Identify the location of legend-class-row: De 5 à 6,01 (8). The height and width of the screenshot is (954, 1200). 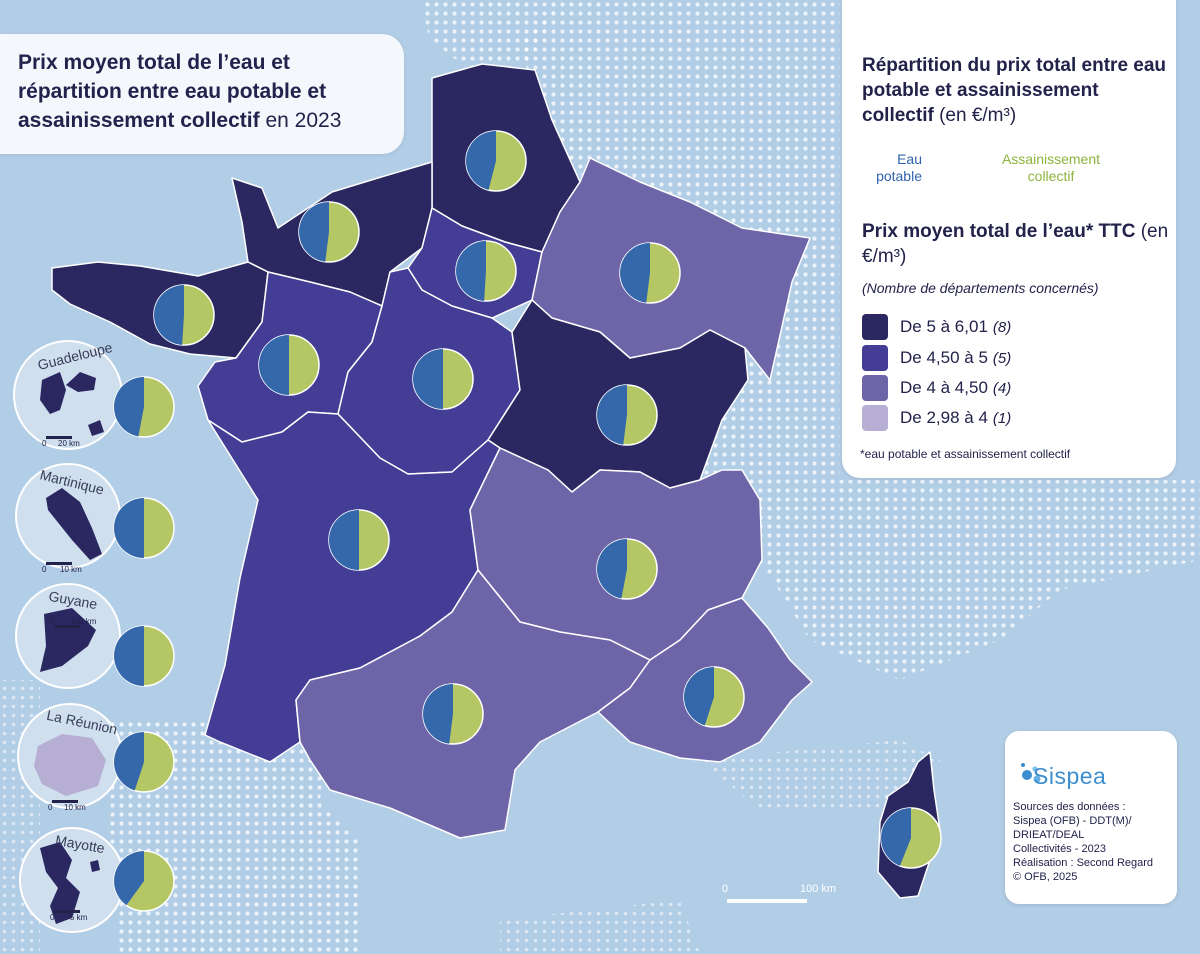
(1017, 327).